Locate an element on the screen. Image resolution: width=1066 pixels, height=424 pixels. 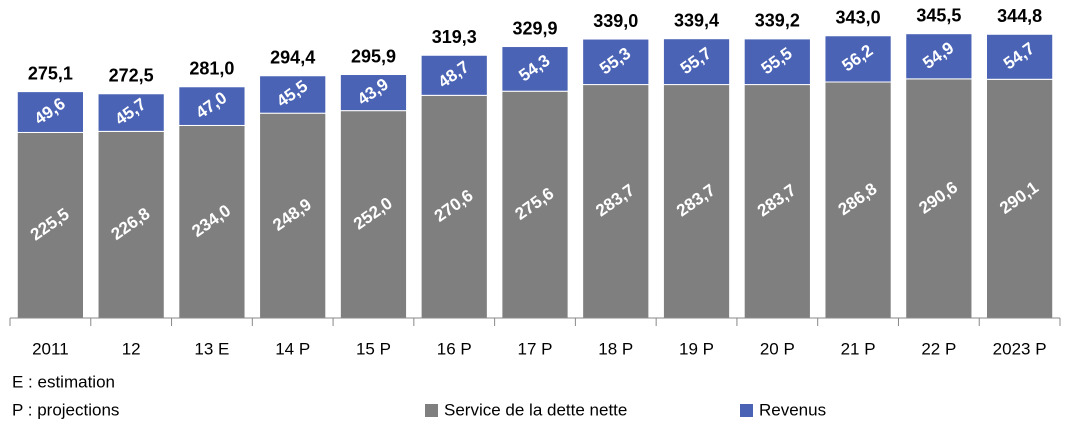
total-label: 339,0 is located at coordinates (615, 21).